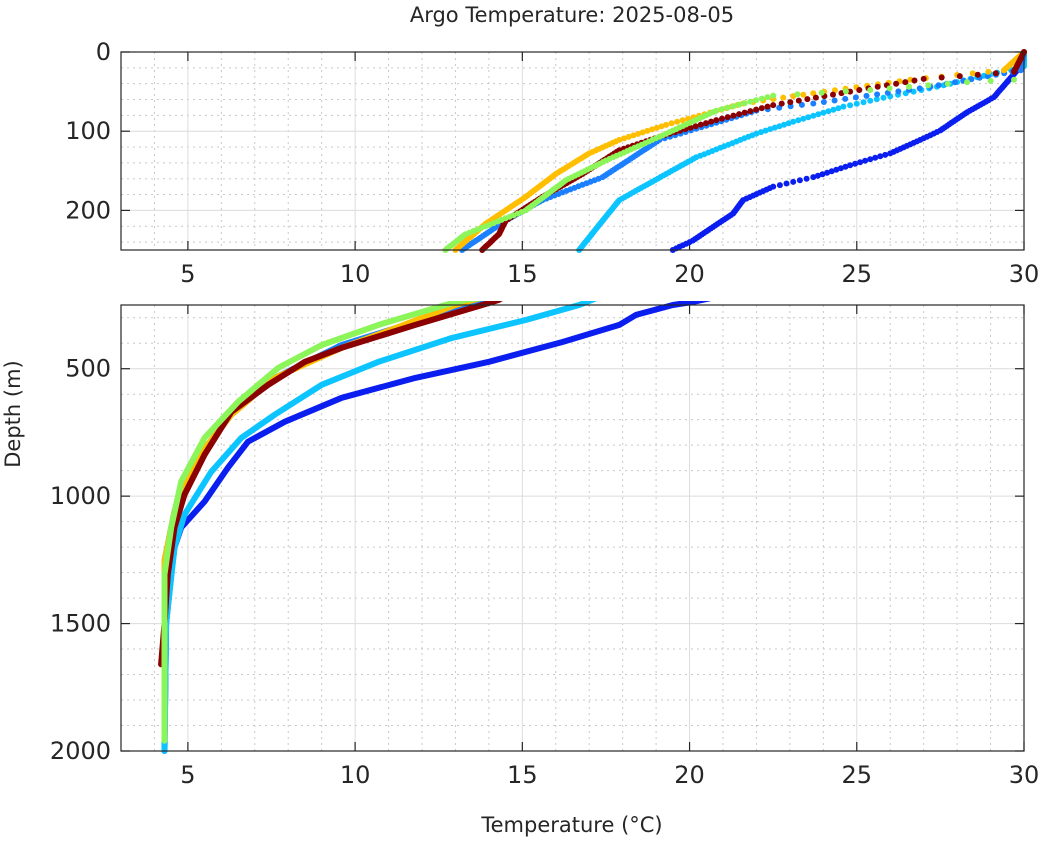  Describe the element at coordinates (80, 624) in the screenshot. I see `y-tick-label: 1500` at that location.